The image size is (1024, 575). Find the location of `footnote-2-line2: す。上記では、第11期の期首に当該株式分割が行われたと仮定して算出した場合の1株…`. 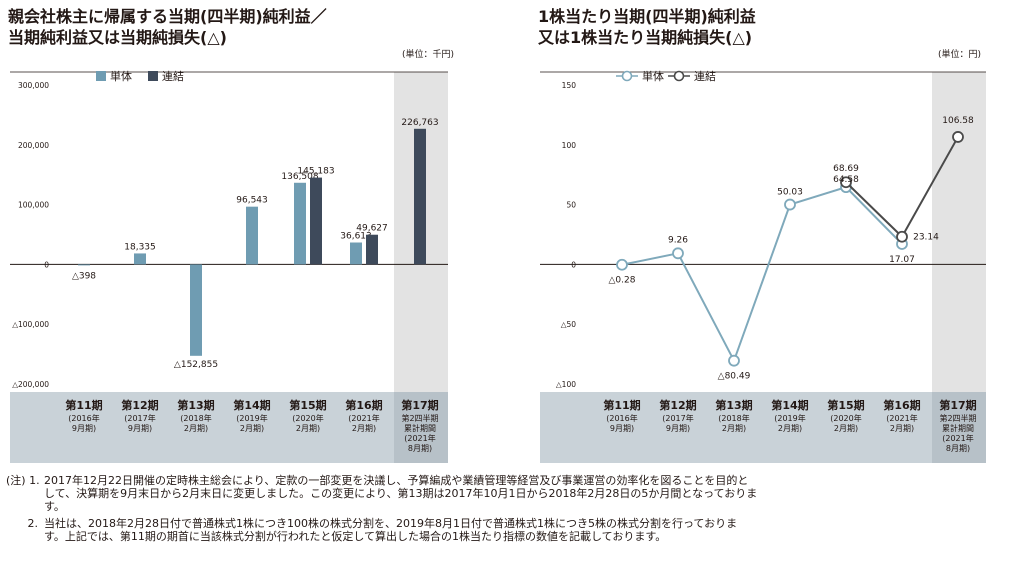

footnote-2-line2: す。上記では、第11期の期首に当該株式分割が行われたと仮定して算出した場合の1株… is located at coordinates (355, 536).